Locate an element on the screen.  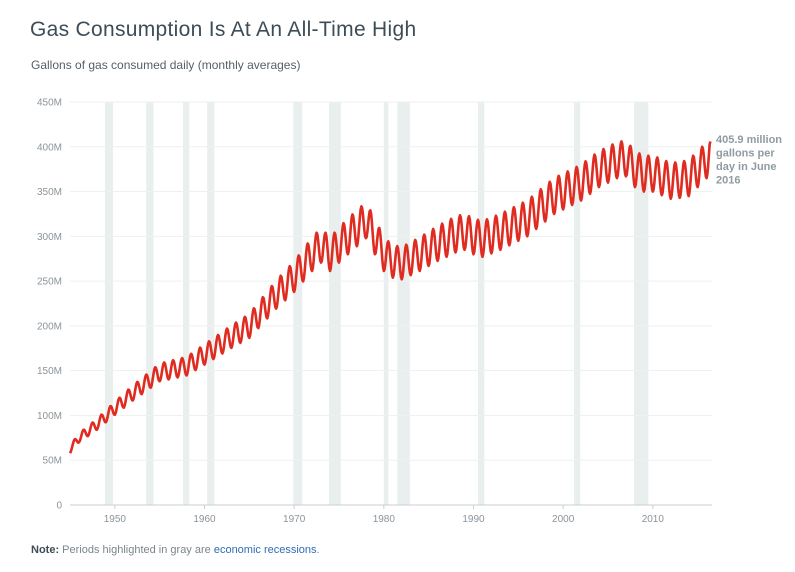
y-tick-label-4: 200M is located at coordinates (49, 326).